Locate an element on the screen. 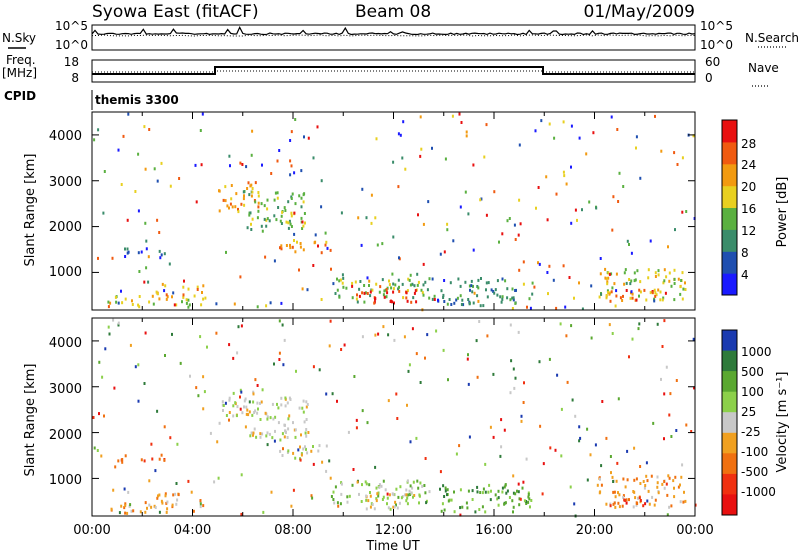  vel-cbar-tick-100: 100 is located at coordinates (752, 392).